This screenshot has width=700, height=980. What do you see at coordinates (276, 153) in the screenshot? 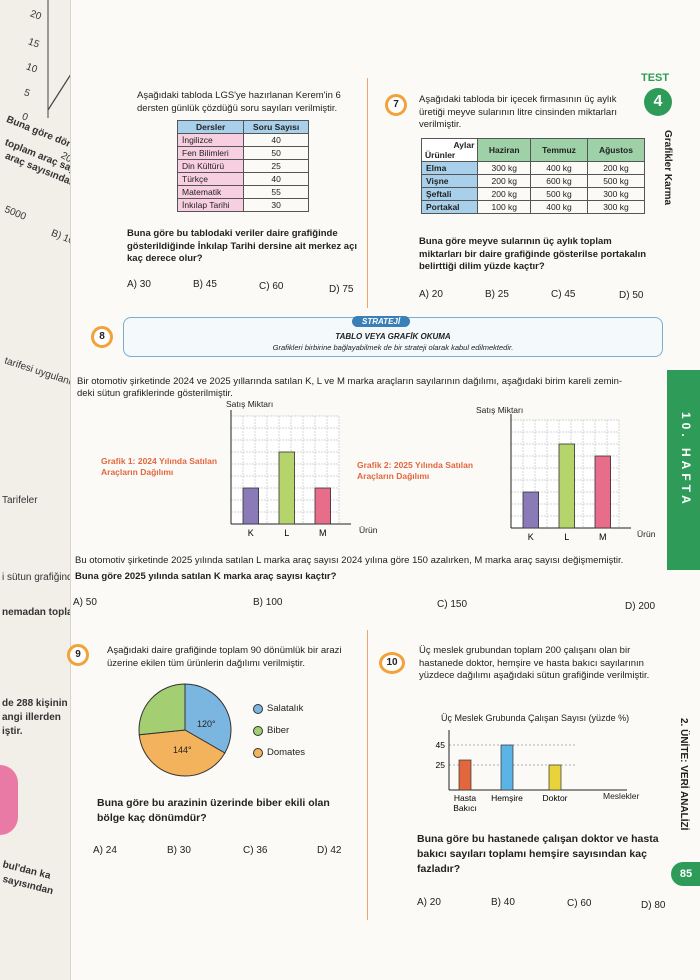
I see `table-cell: 50` at bounding box center [276, 153].